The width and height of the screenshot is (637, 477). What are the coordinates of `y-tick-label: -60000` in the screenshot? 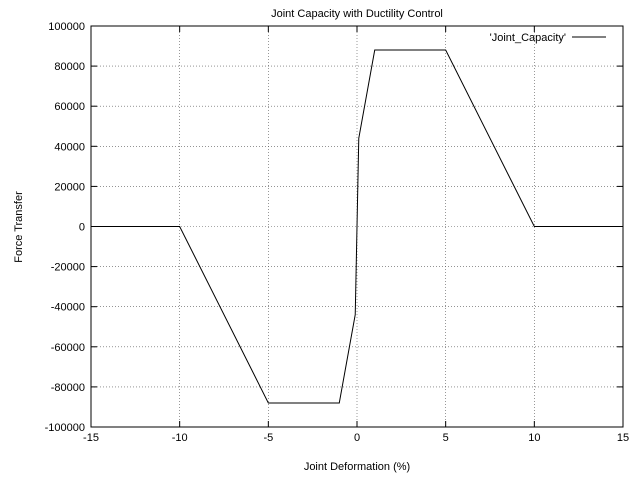 It's located at (68, 348).